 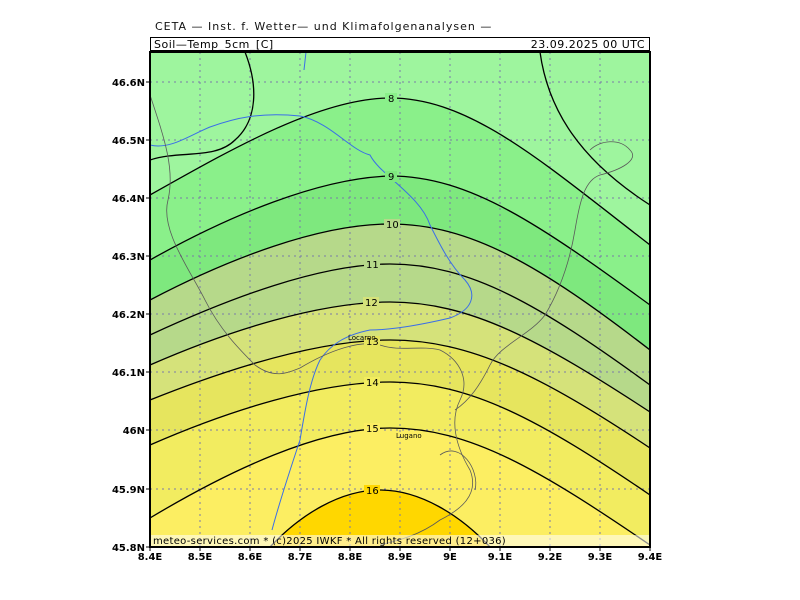 I want to click on lon-ticks, so click(x=400, y=549).